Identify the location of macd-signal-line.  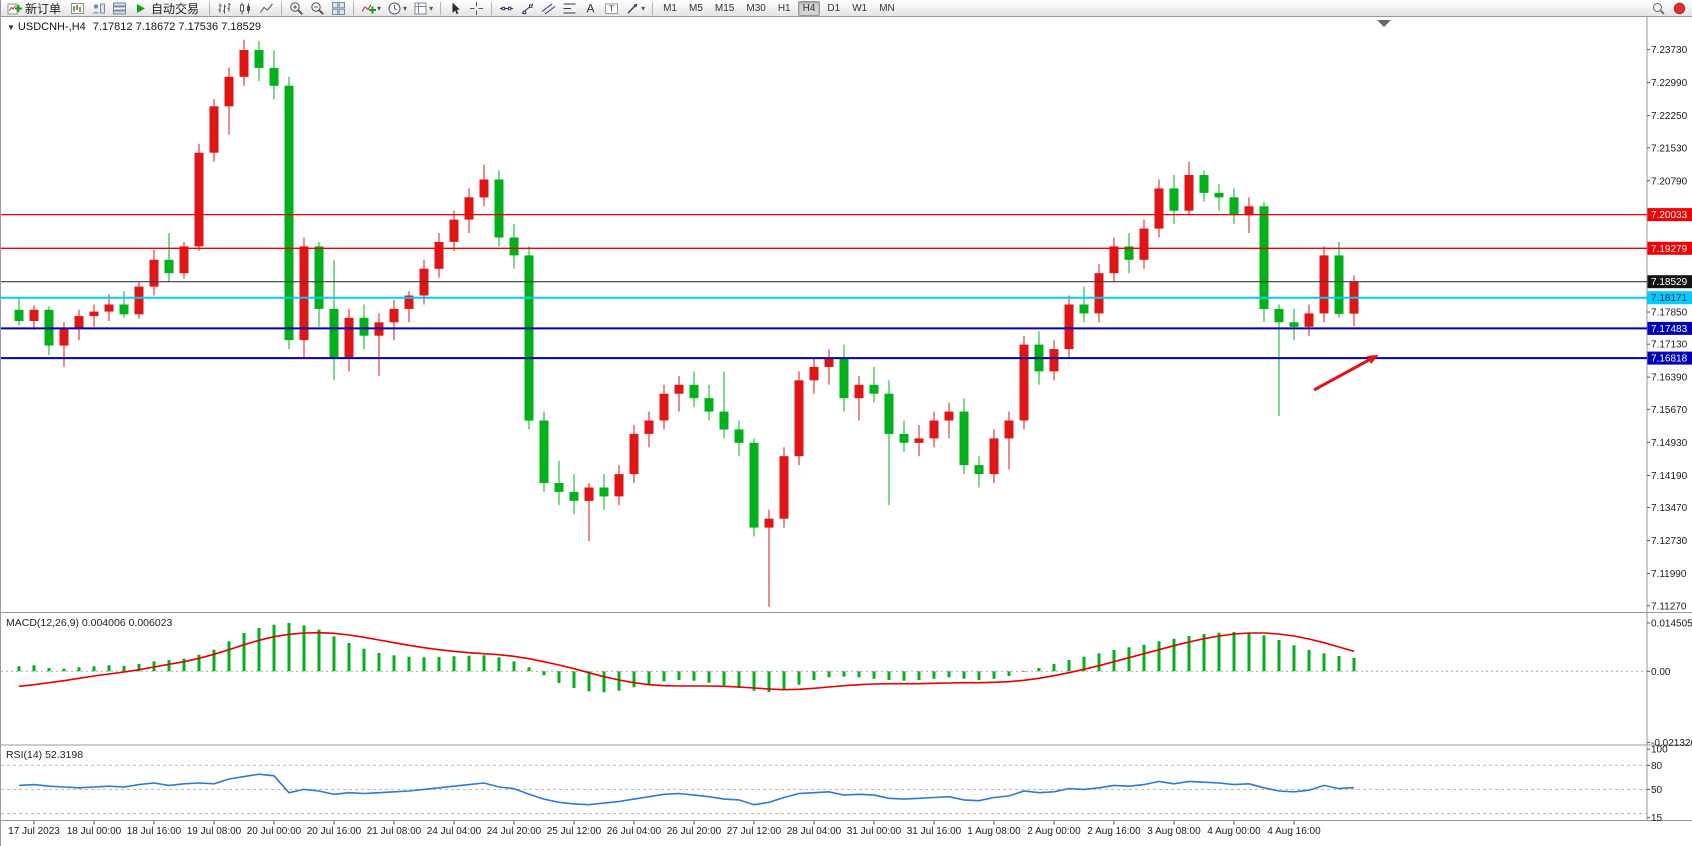
(686, 661).